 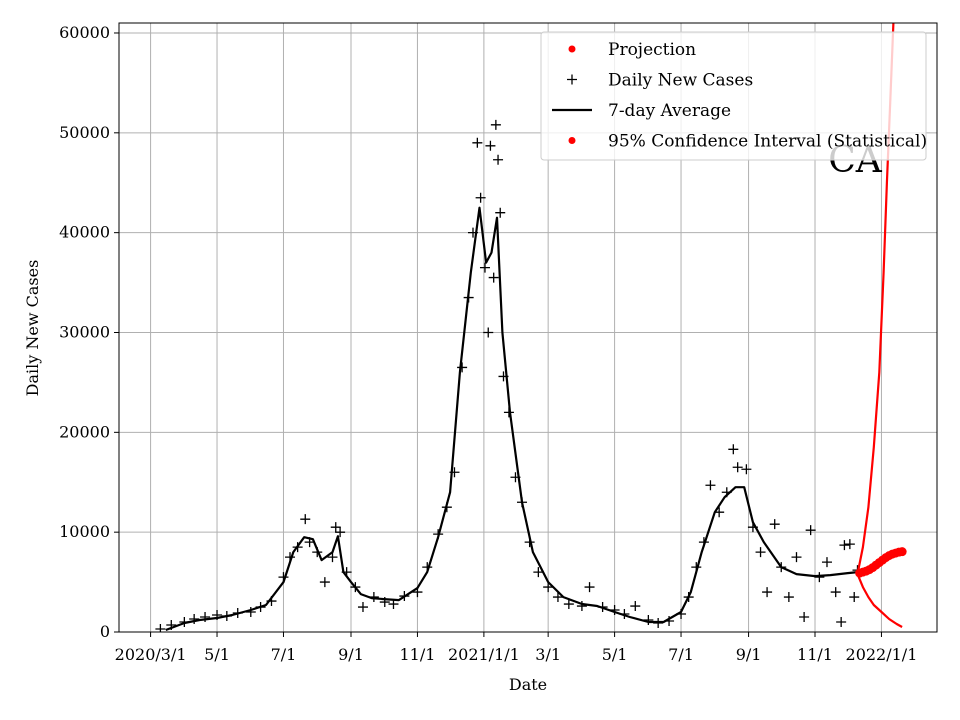 I want to click on y-tick-label: 30000, so click(x=84, y=331).